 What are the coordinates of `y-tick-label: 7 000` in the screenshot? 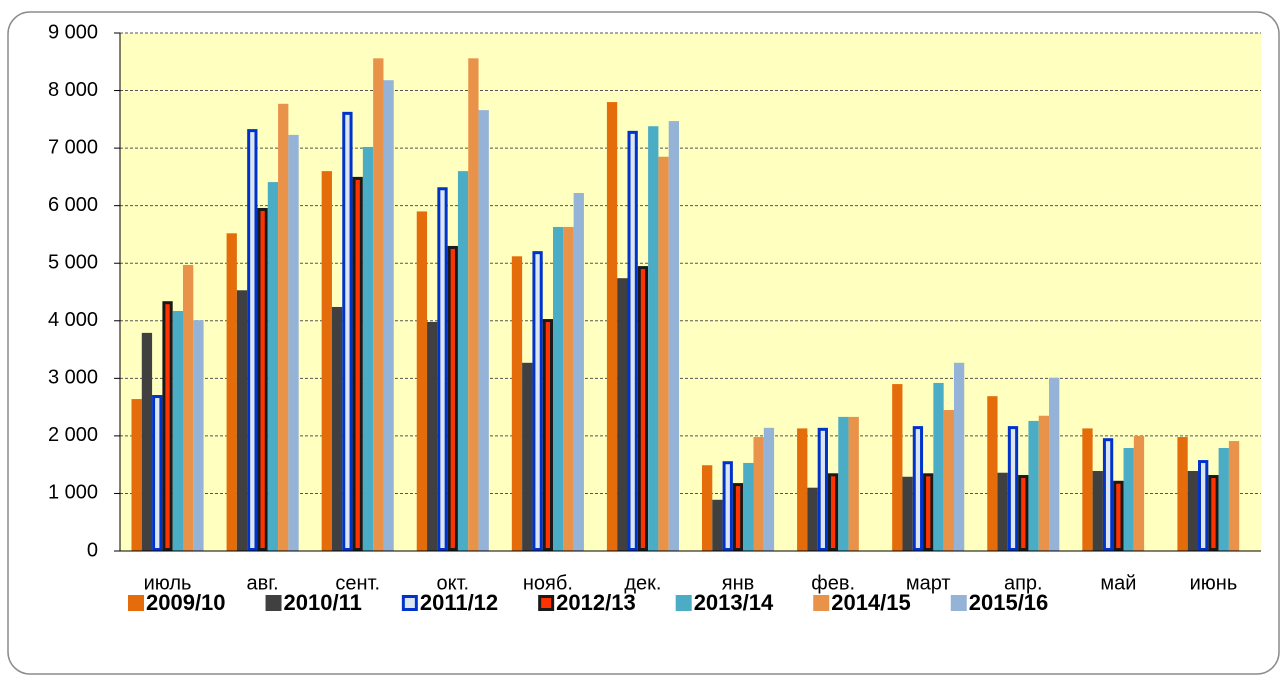 It's located at (73, 147).